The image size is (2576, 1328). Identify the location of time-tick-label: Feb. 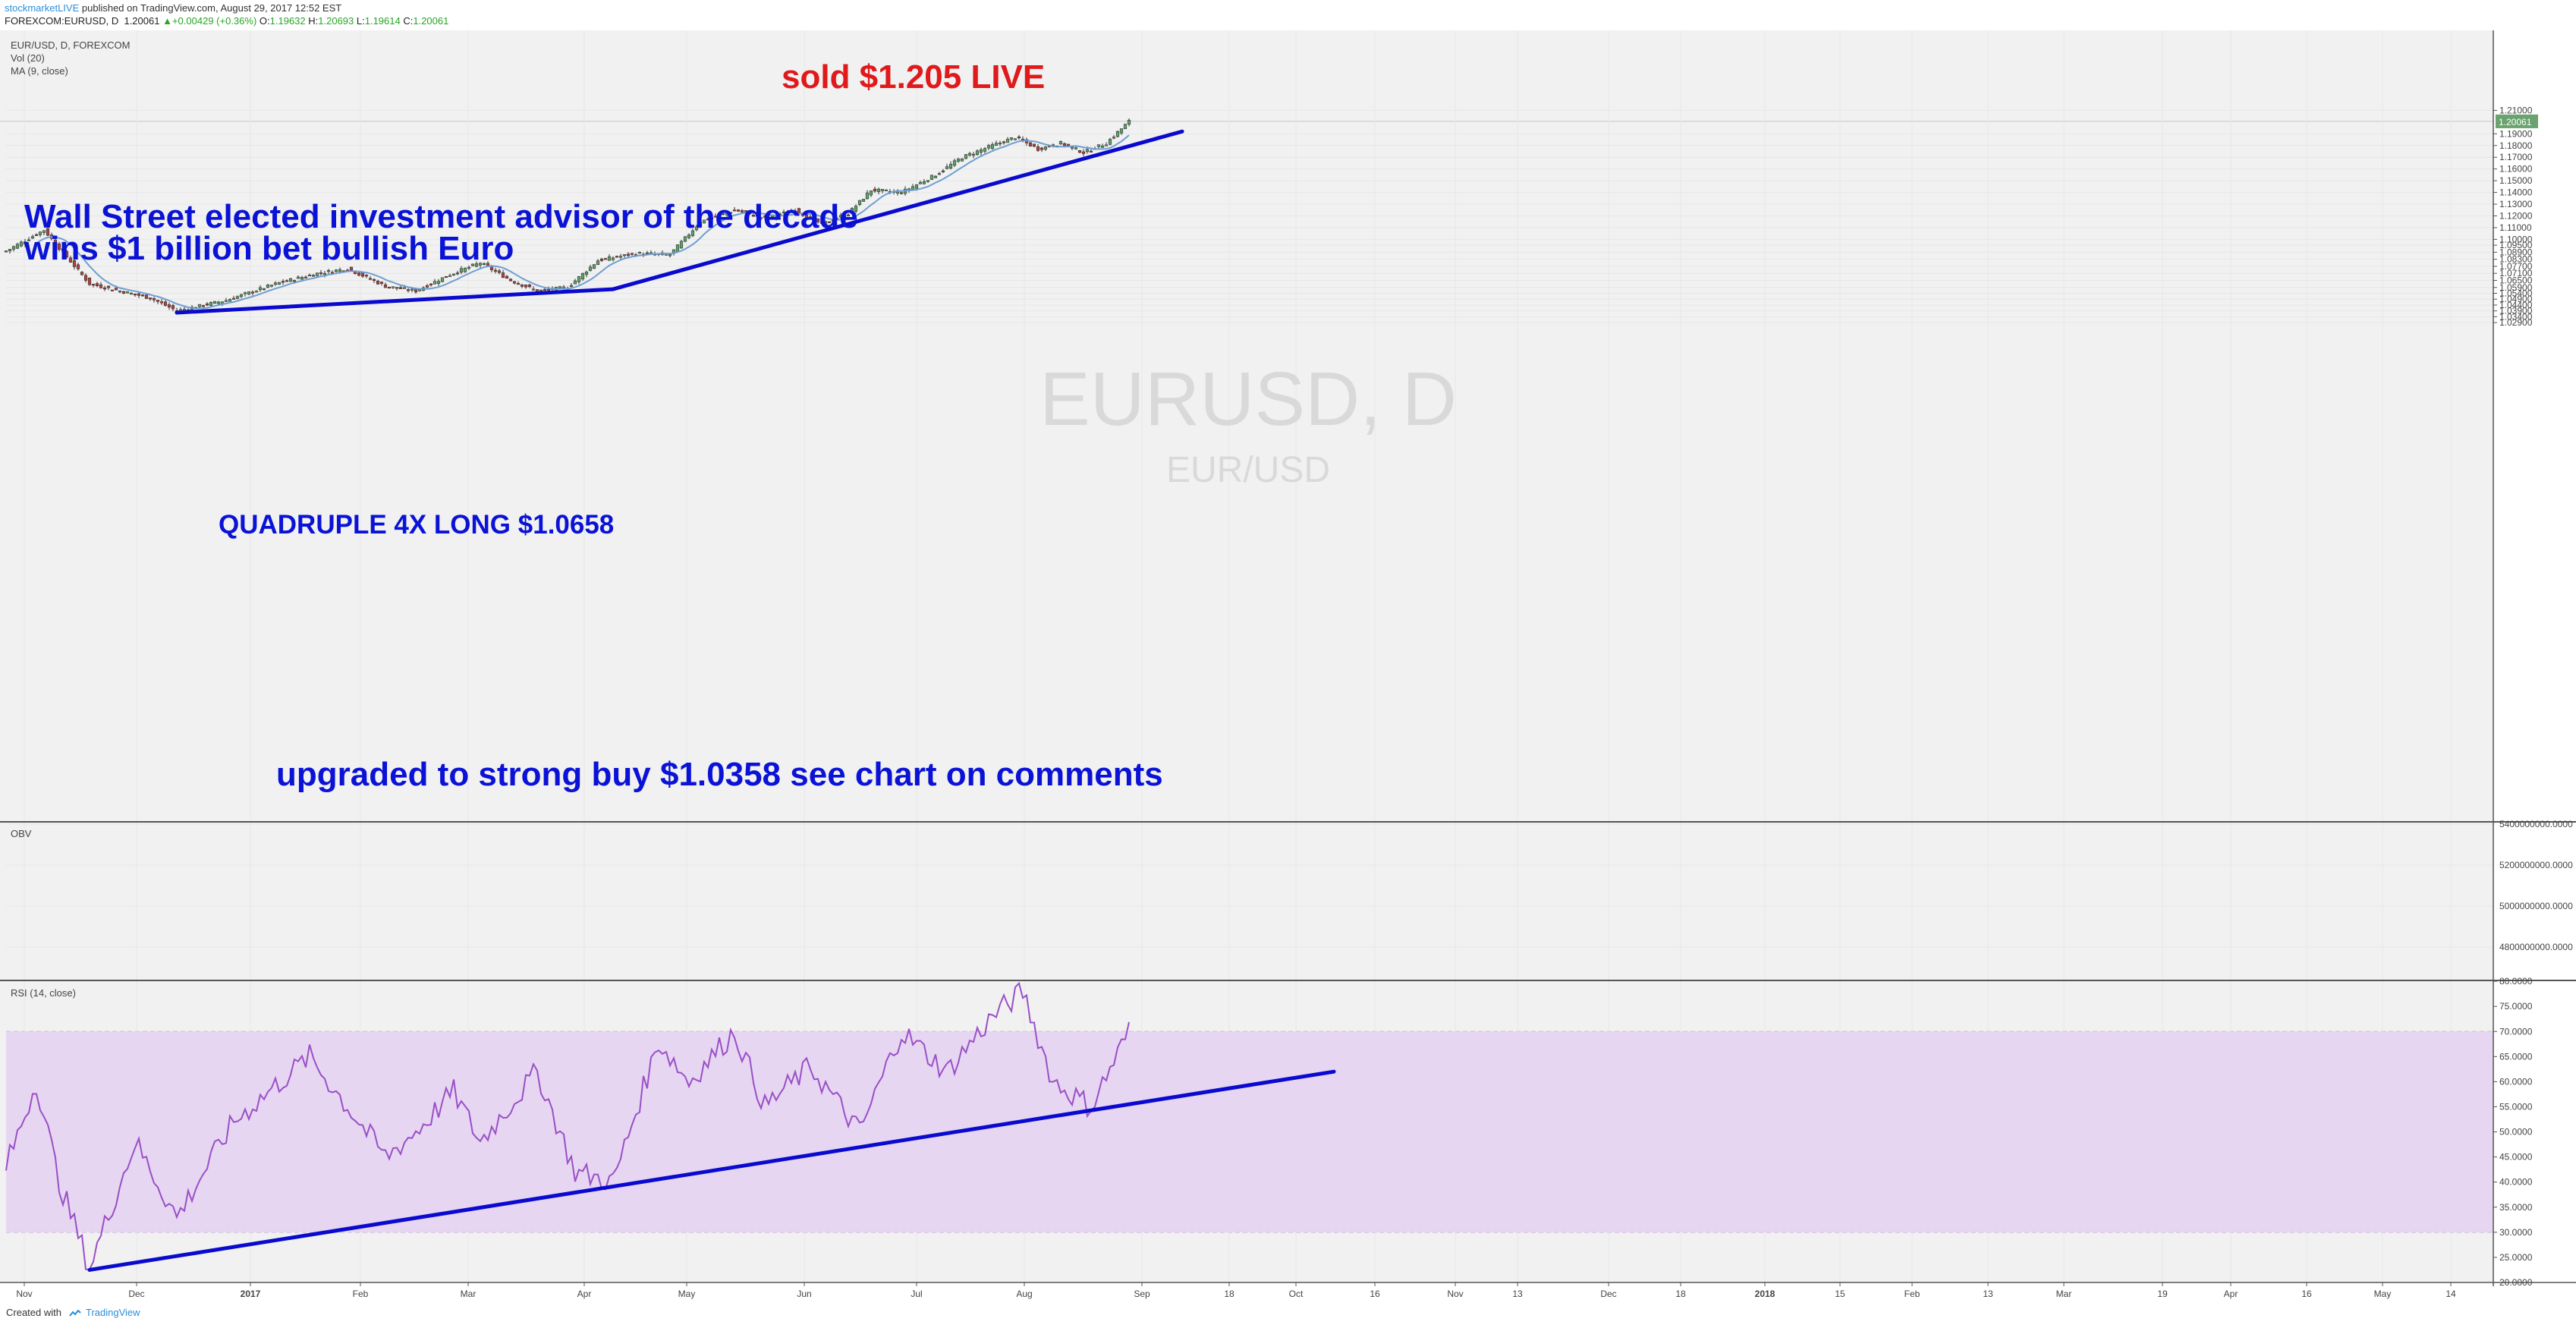
(1912, 1294).